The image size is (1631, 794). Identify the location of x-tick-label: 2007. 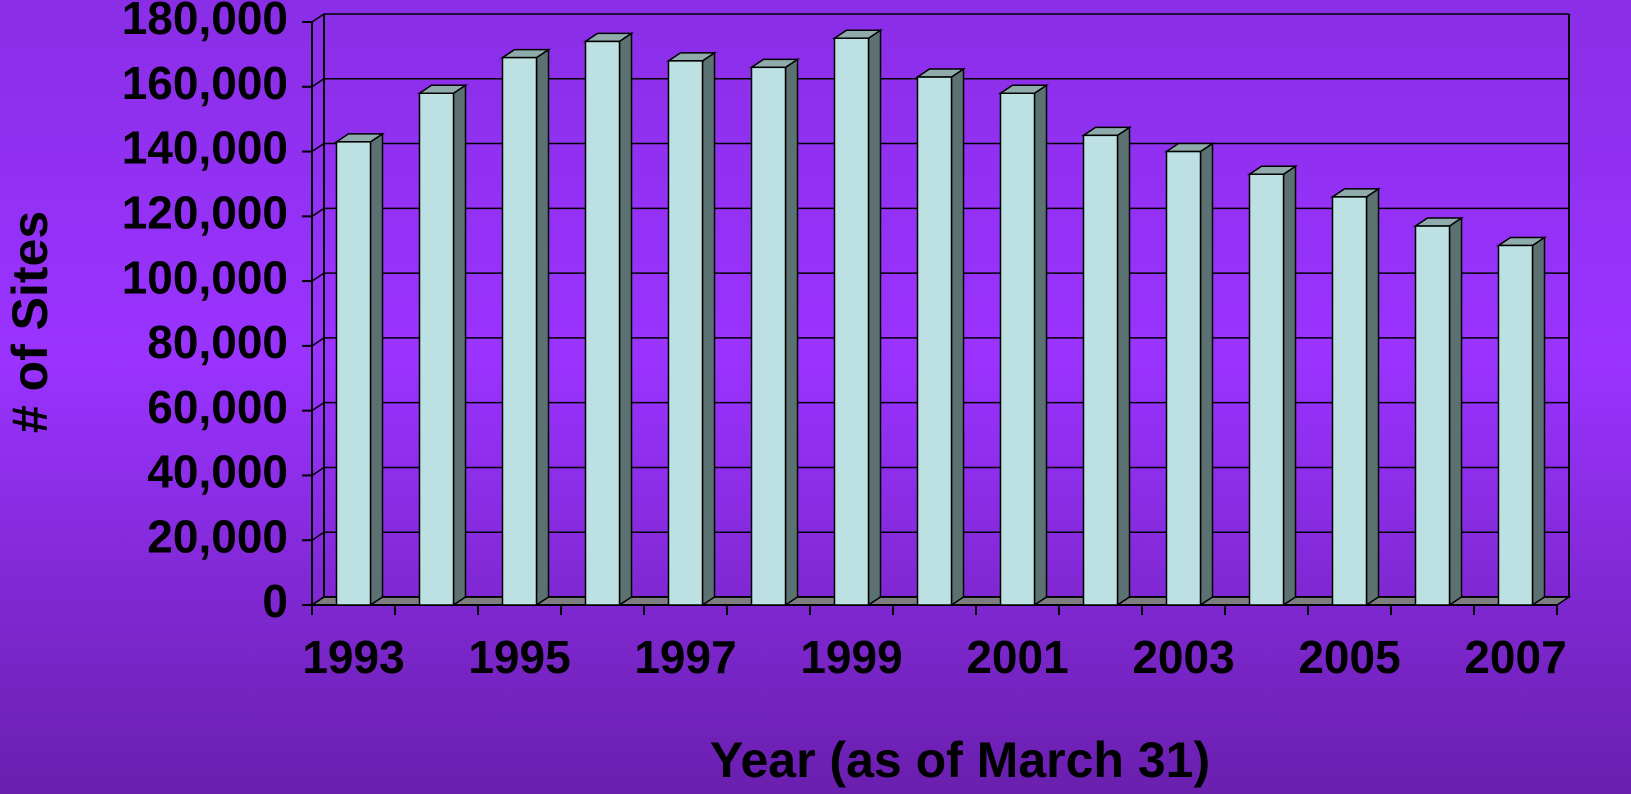
(1515, 657).